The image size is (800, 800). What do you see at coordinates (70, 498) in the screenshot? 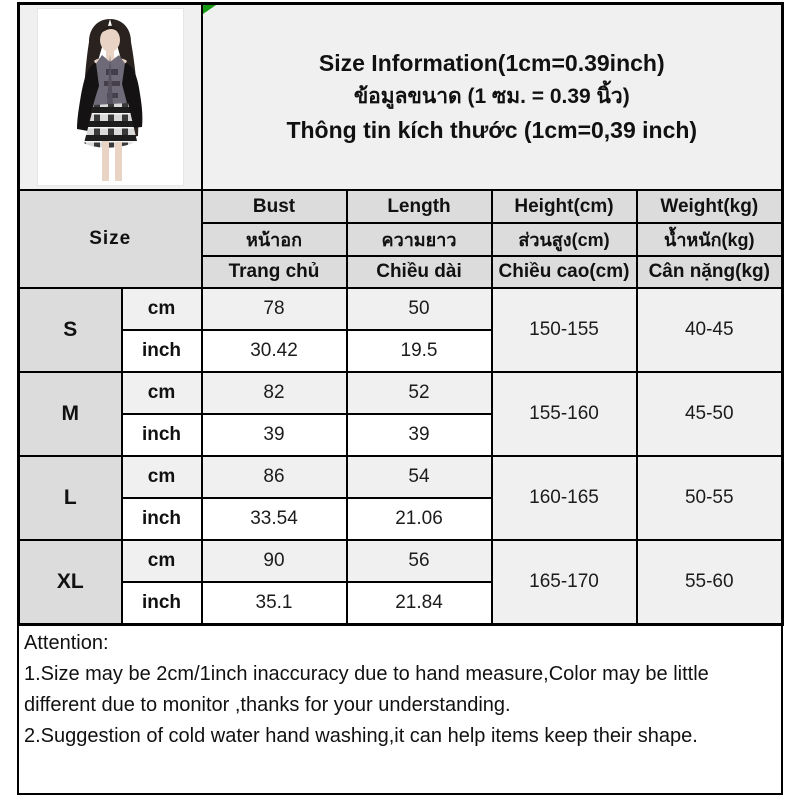
I see `size-label-l: L` at bounding box center [70, 498].